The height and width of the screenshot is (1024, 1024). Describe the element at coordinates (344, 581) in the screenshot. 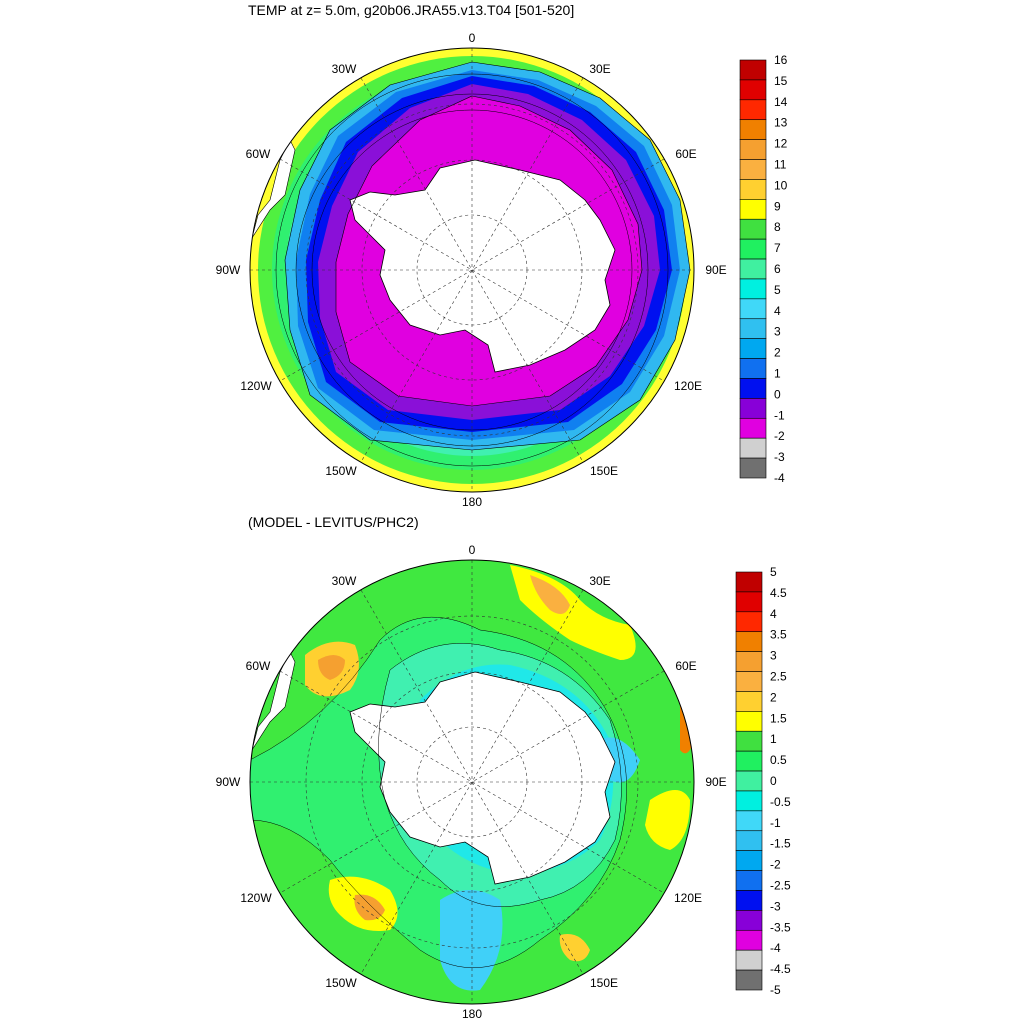

I see `bottom-lon-label-30w: 30W` at that location.